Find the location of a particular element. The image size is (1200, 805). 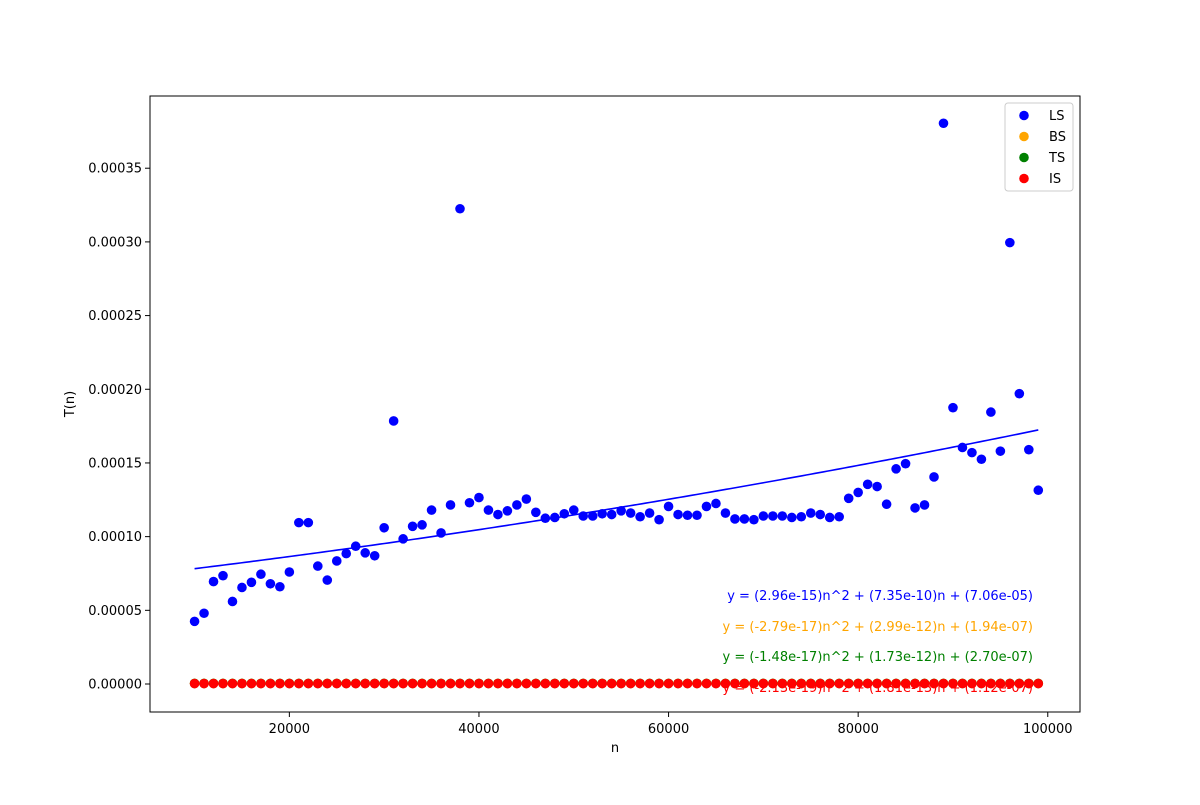

y-tick-label: 0.00035 is located at coordinates (115, 169).